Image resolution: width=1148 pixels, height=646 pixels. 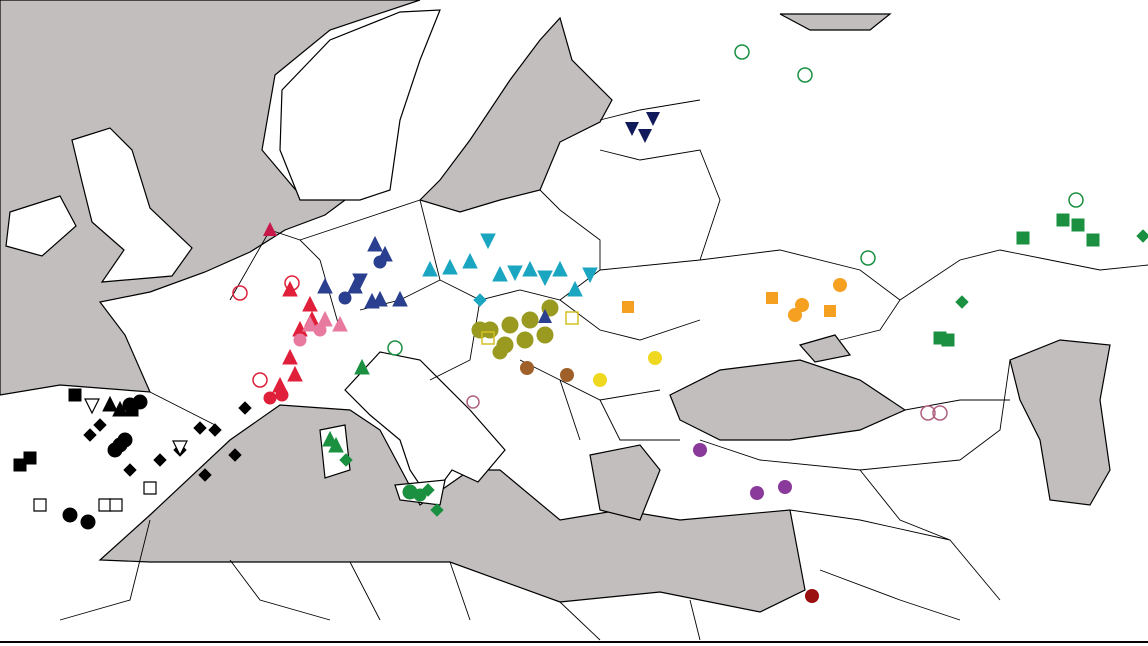 I want to click on marker-group-brown, so click(x=547, y=371).